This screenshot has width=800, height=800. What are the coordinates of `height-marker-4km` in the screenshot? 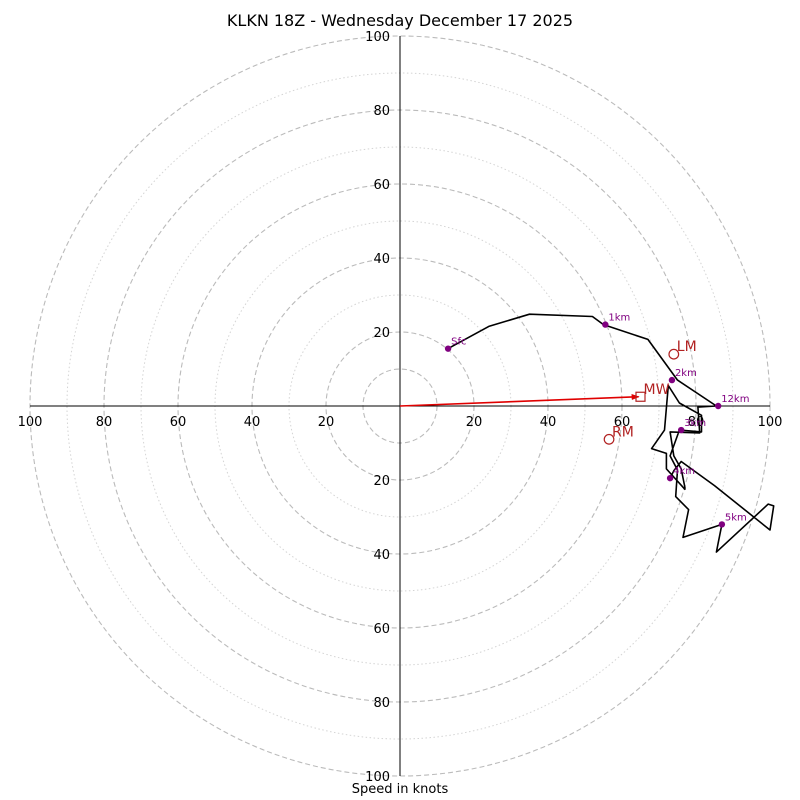 It's located at (670, 478).